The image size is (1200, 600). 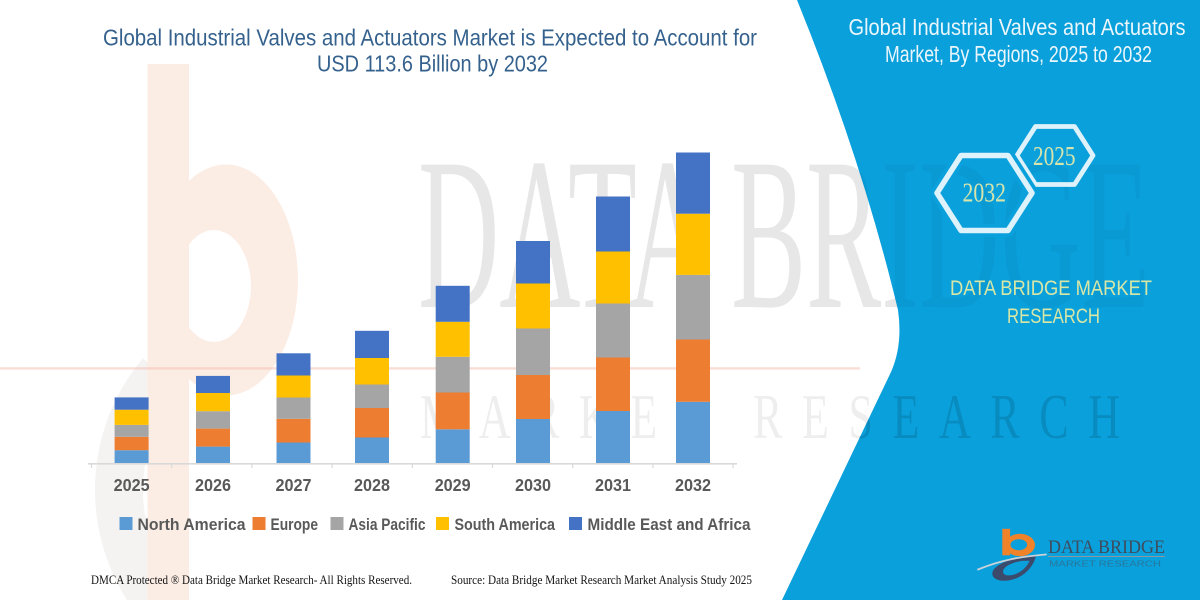 I want to click on svg-text:Market, By Regions, 2025 to 20: Market, By Regions, 2025 to 2032, so click(x=1018, y=54).